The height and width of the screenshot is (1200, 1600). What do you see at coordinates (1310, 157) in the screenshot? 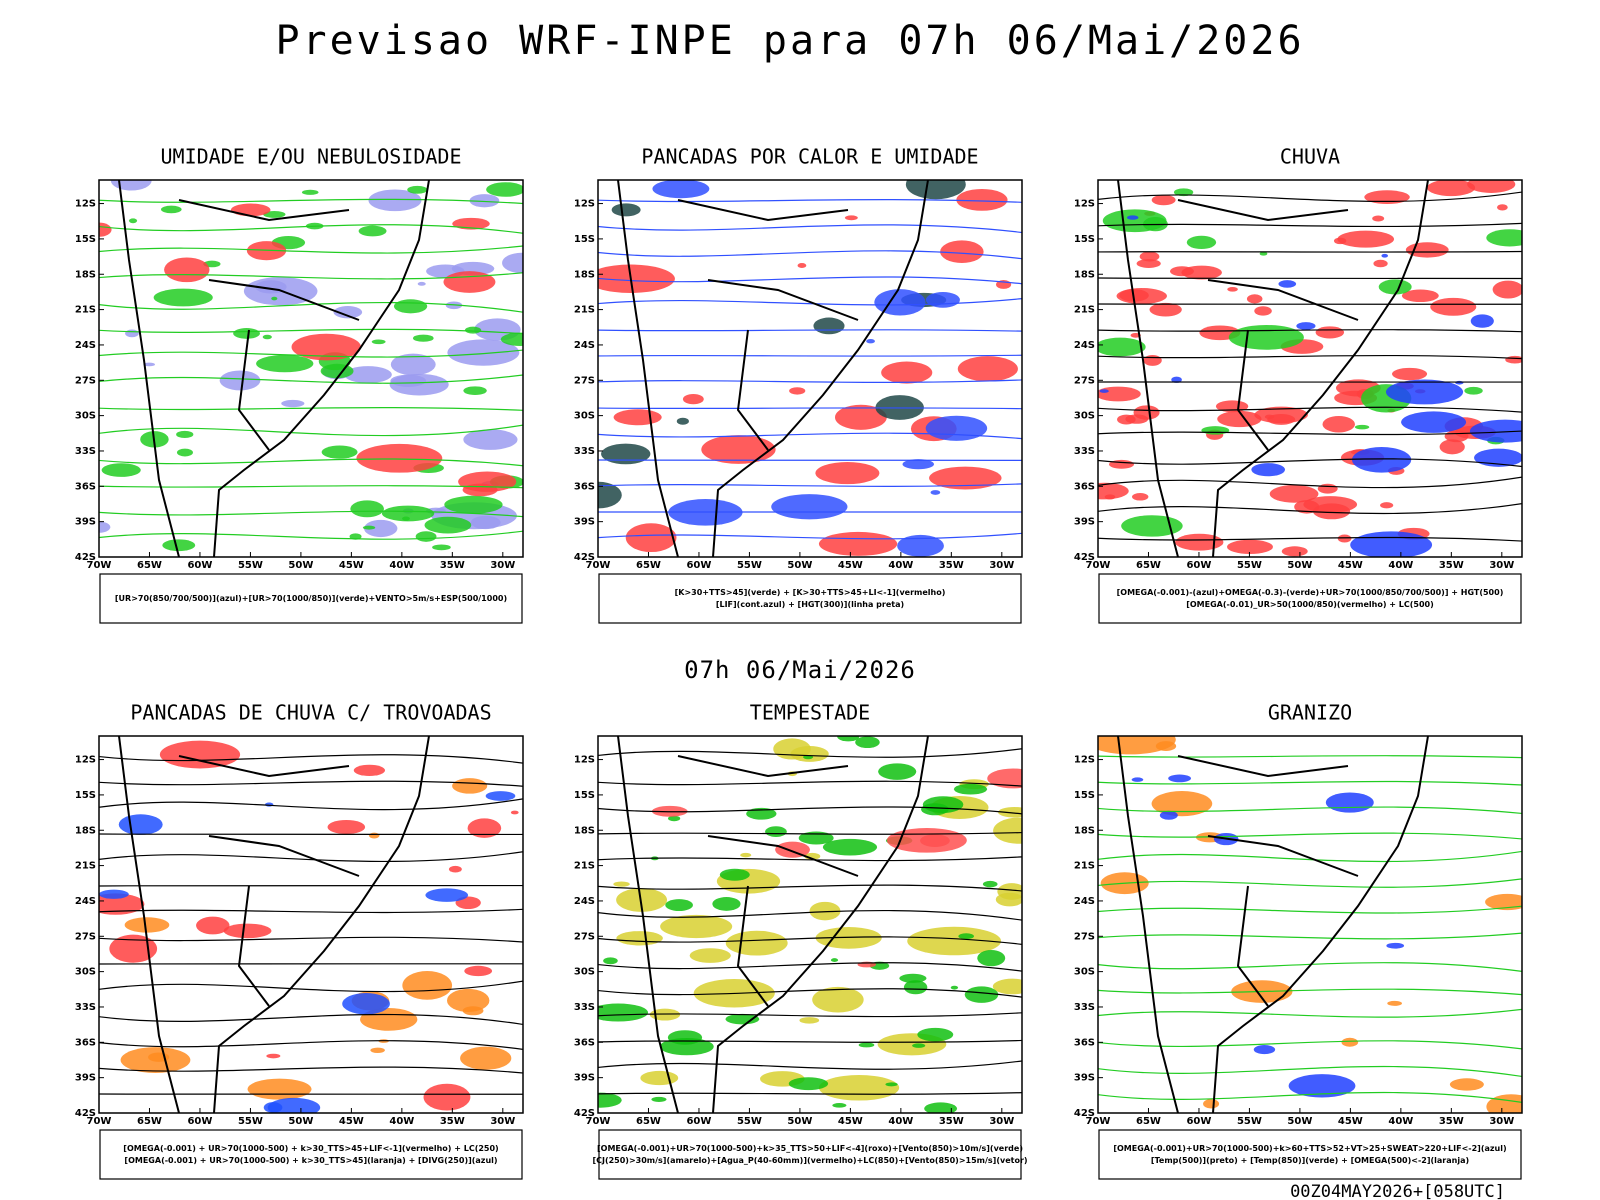
I see `panel-title: CHUVA` at bounding box center [1310, 157].